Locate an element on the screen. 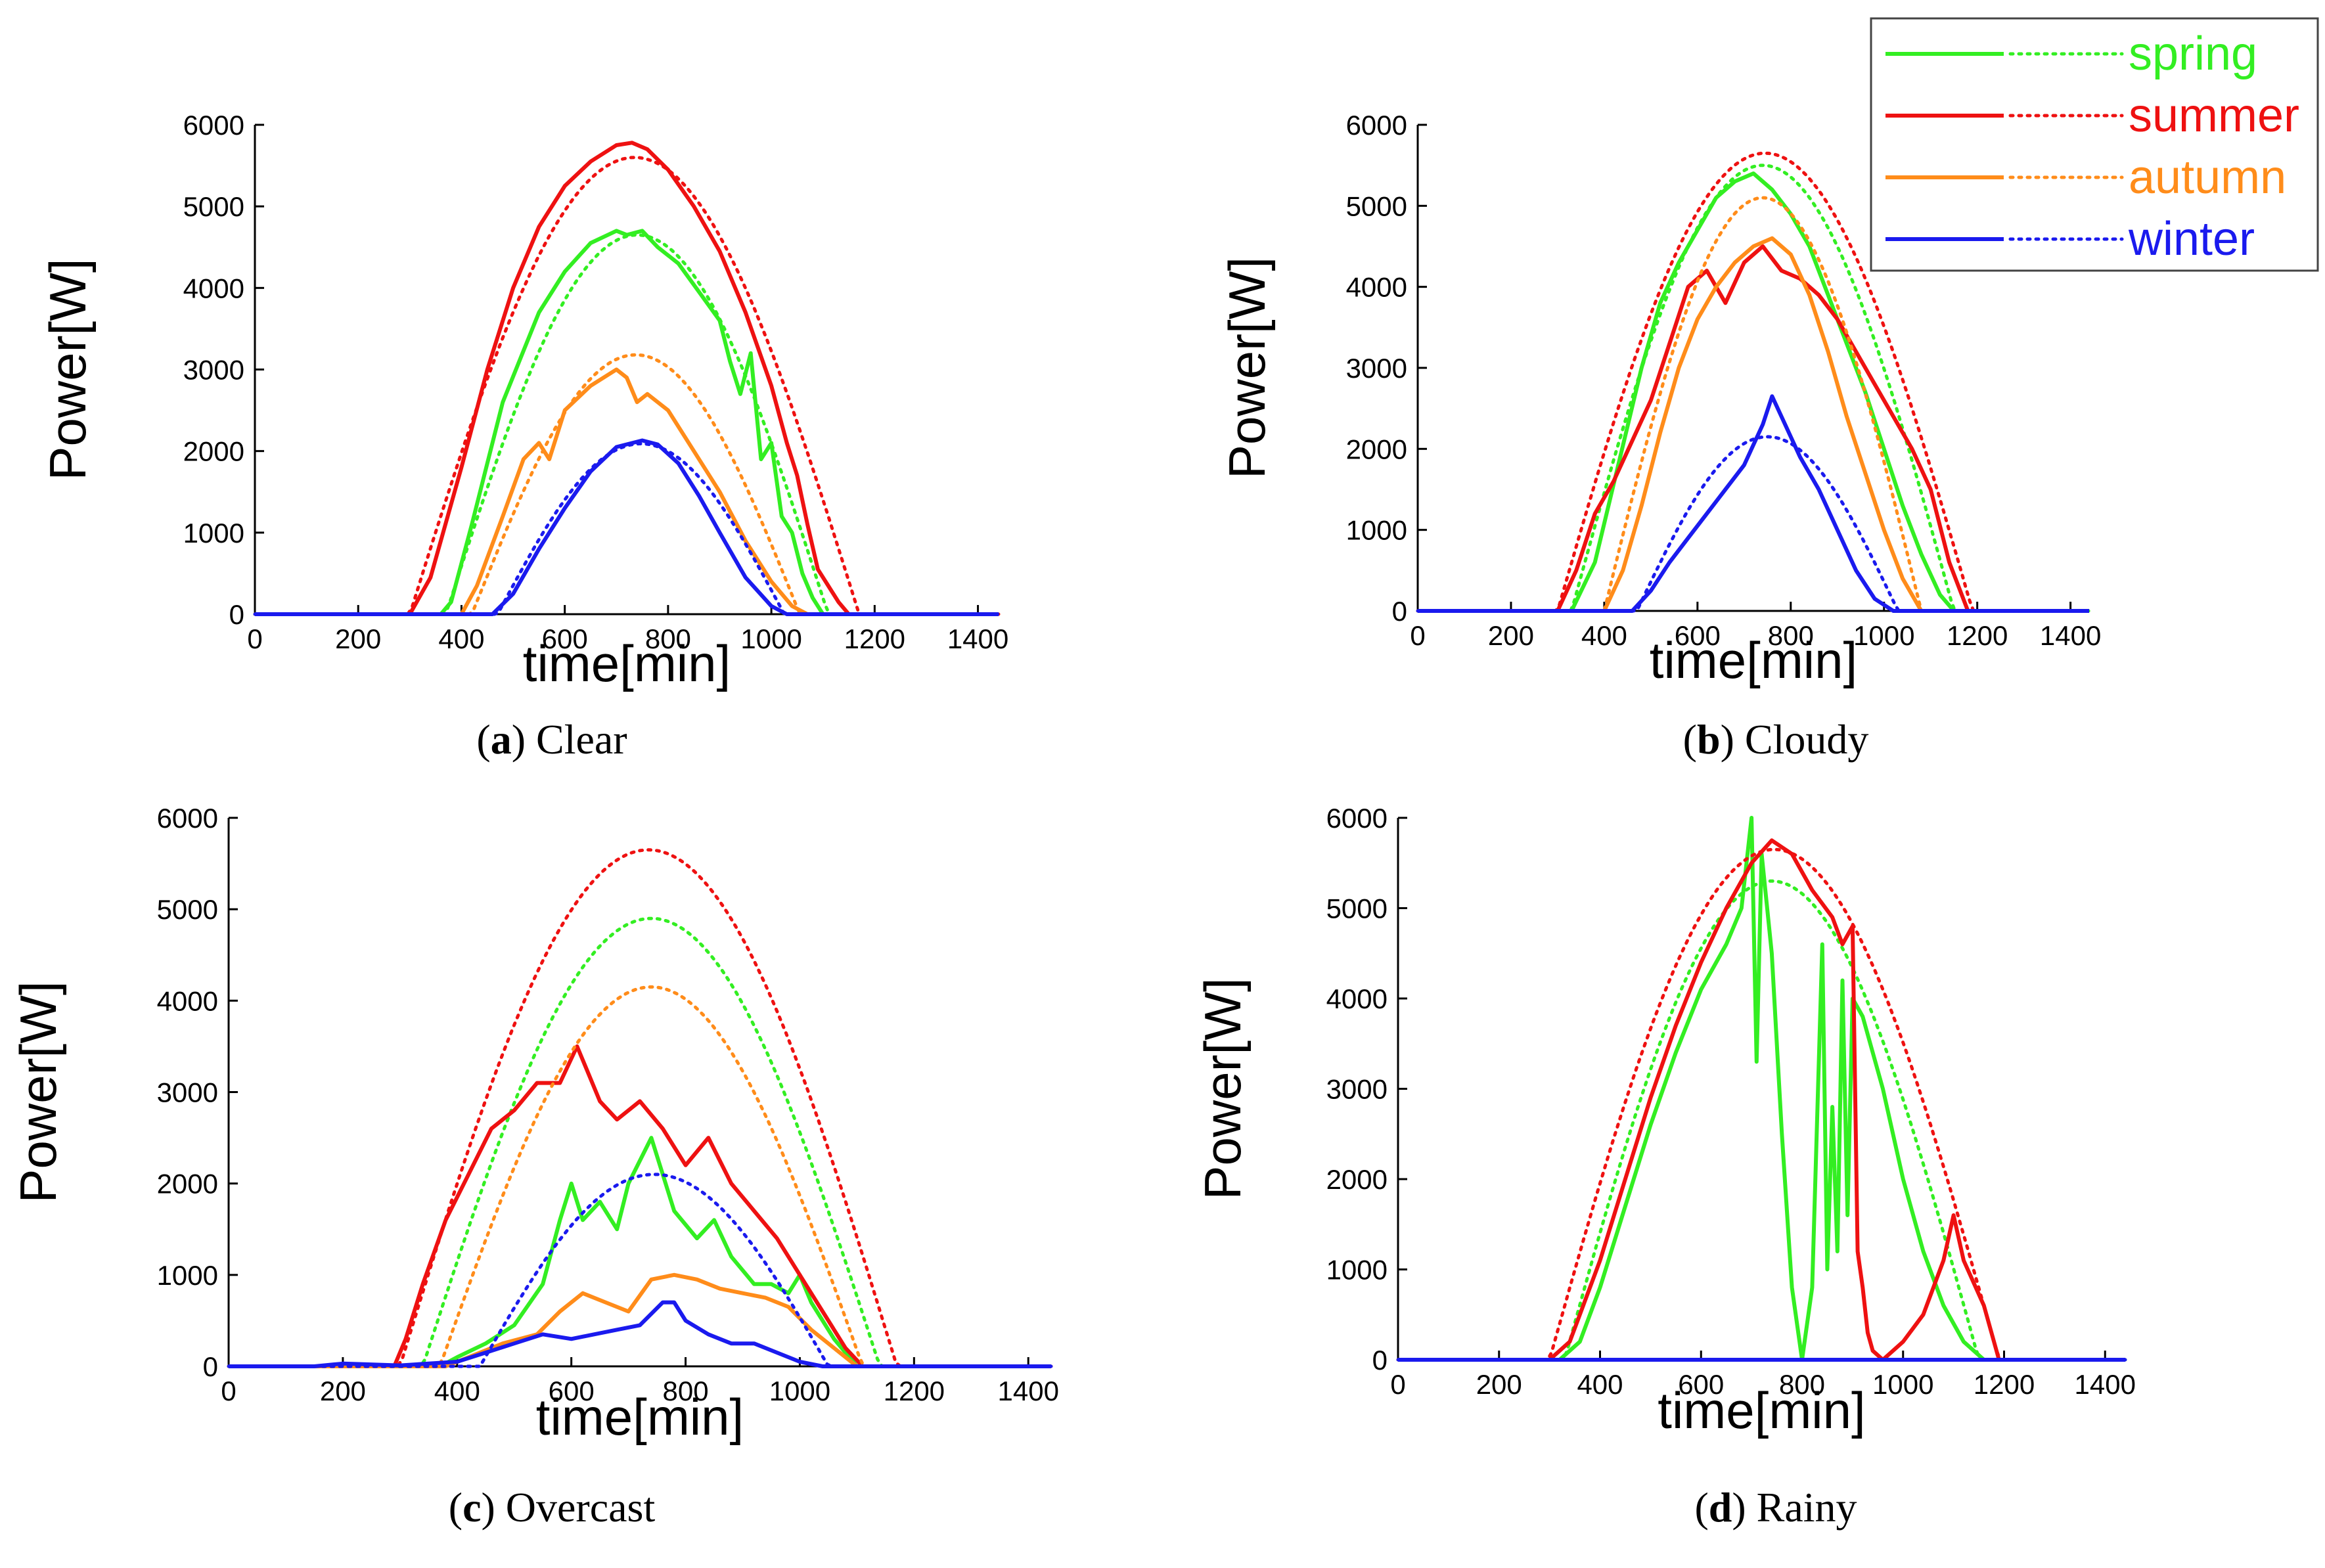 Image resolution: width=2325 pixels, height=1568 pixels. caption-letter: b is located at coordinates (1709, 739).